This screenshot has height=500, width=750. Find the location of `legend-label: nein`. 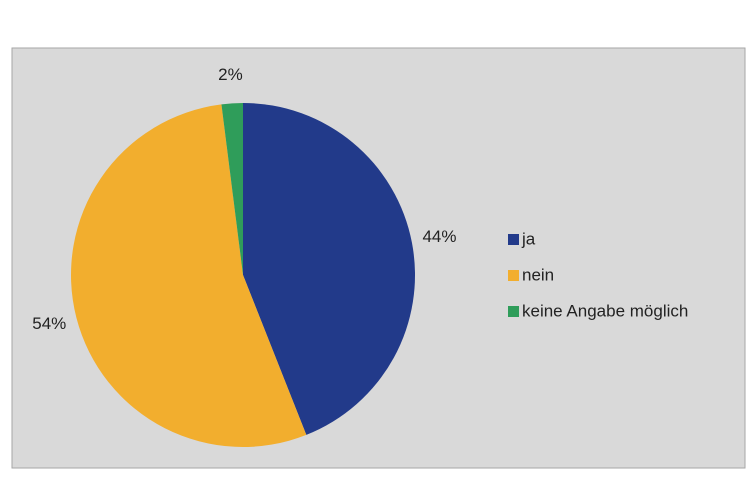

legend-label: nein is located at coordinates (538, 274).